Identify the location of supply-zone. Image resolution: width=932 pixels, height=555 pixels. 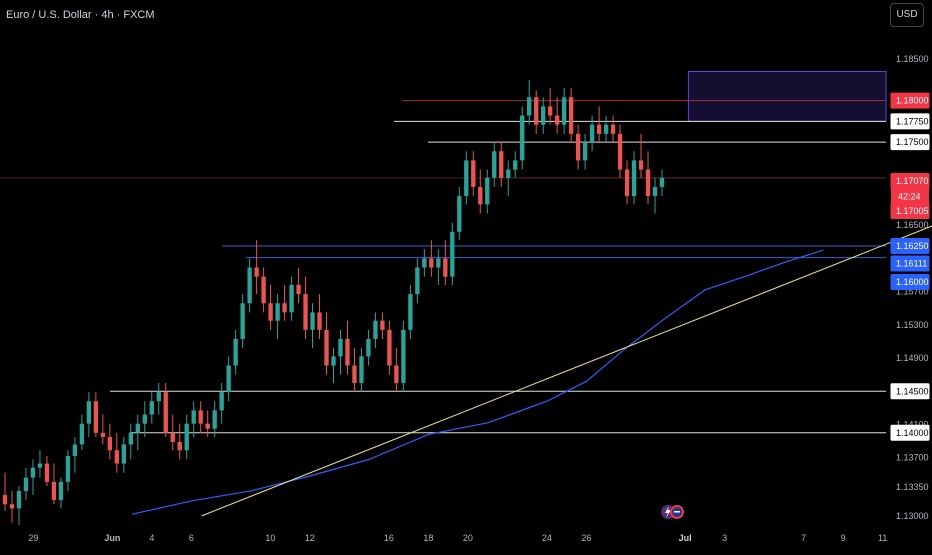
(787, 96).